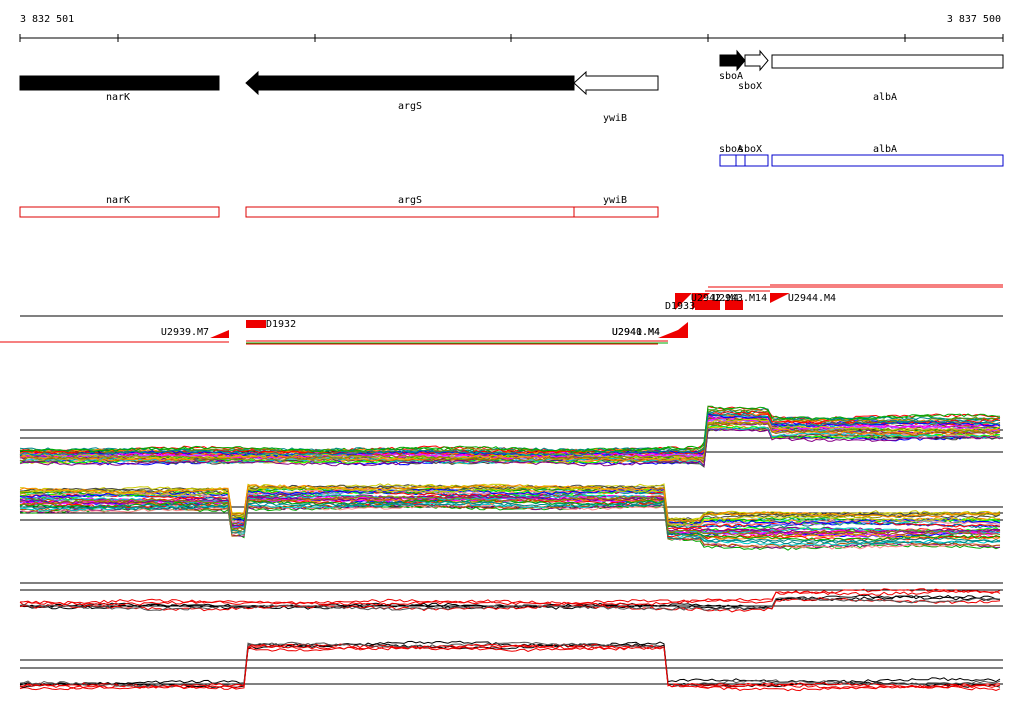 The width and height of the screenshot is (1024, 714). What do you see at coordinates (410, 106) in the screenshot?
I see `gene-label: argS` at bounding box center [410, 106].